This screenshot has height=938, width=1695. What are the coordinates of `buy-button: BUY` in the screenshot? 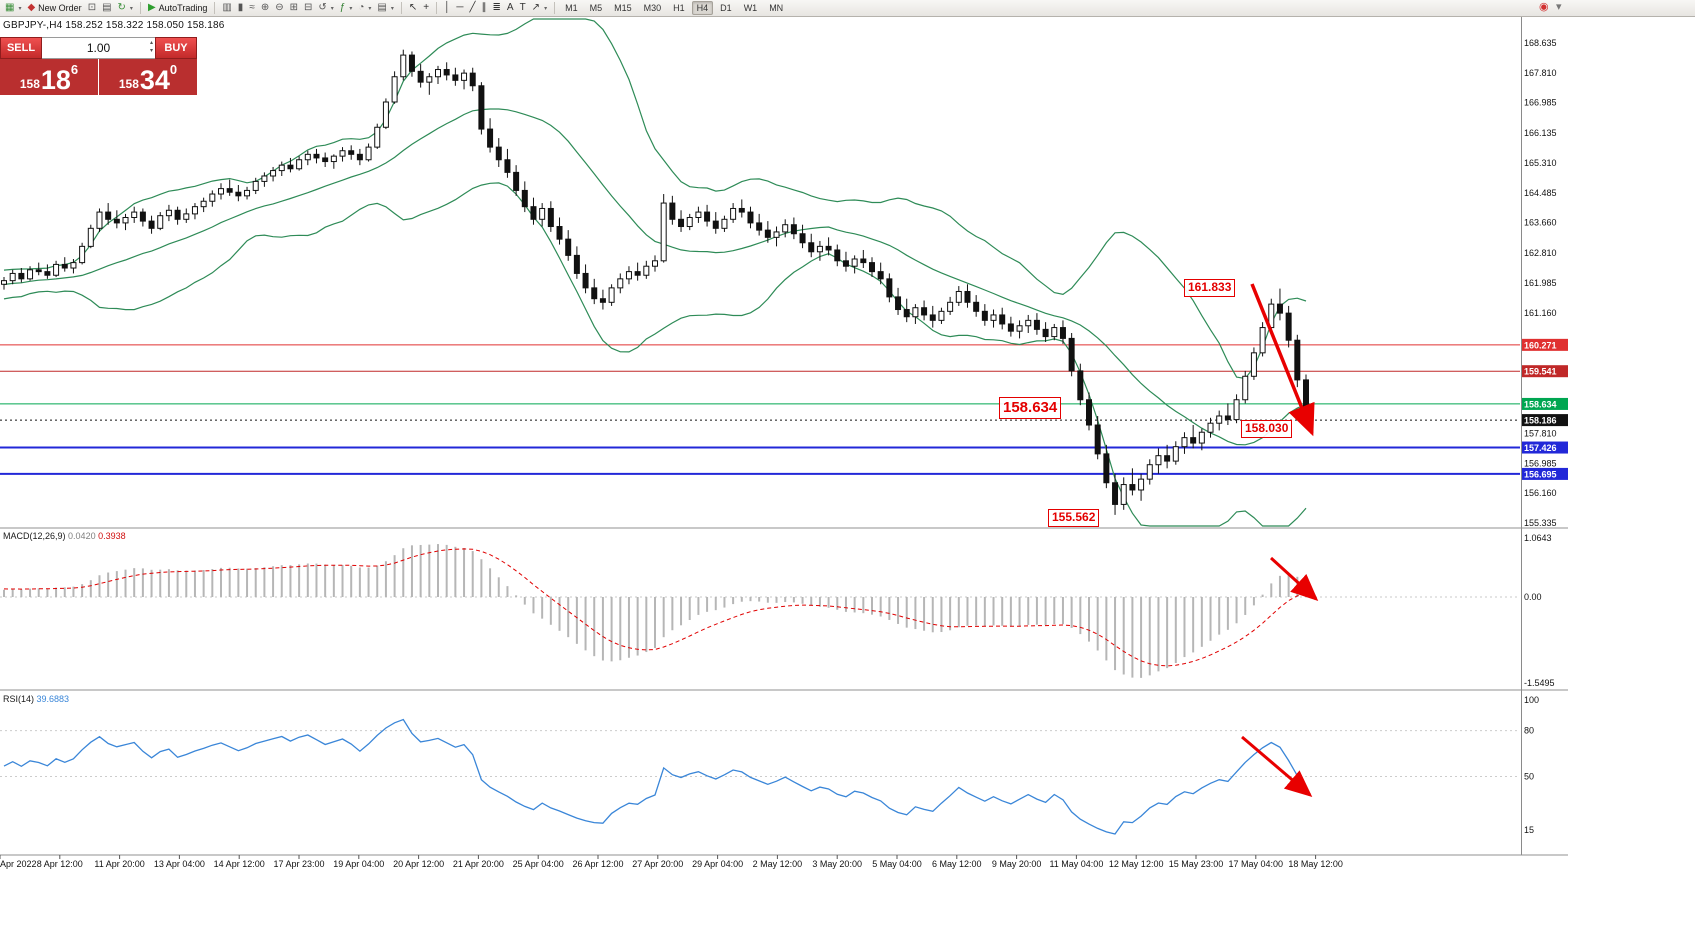 It's located at (176, 48).